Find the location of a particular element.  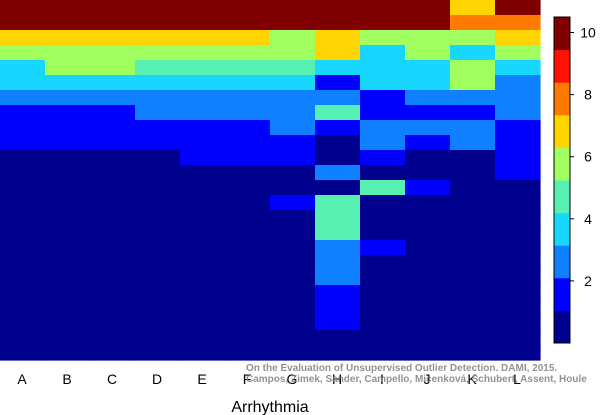

x-tick-label: B is located at coordinates (66, 379).